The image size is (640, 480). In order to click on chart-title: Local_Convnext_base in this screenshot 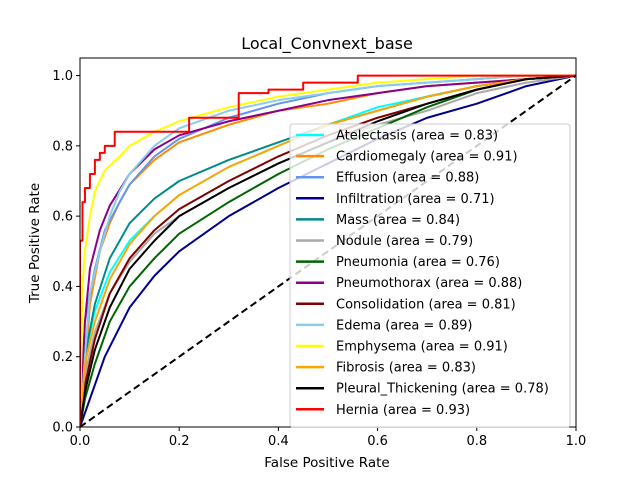, I will do `click(327, 44)`.